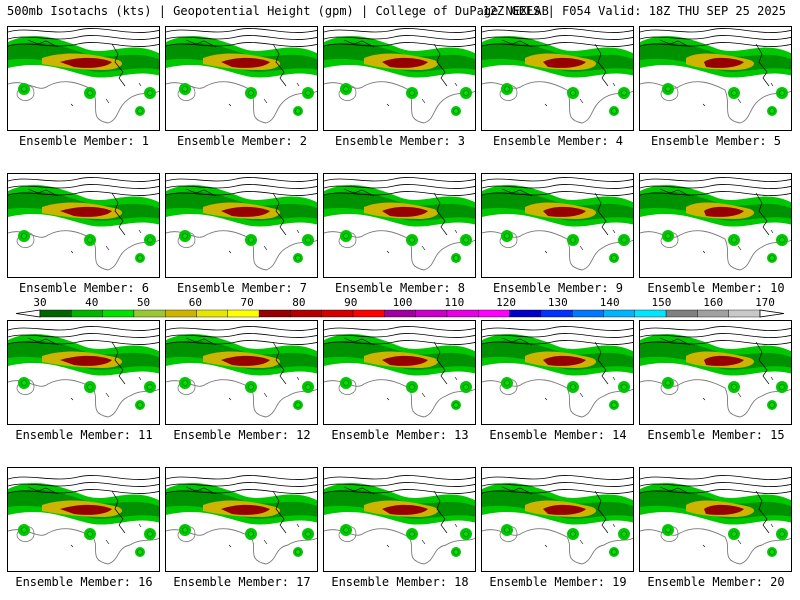 The image size is (800, 600). I want to click on colorbar-tick-label: 30, so click(39, 302).